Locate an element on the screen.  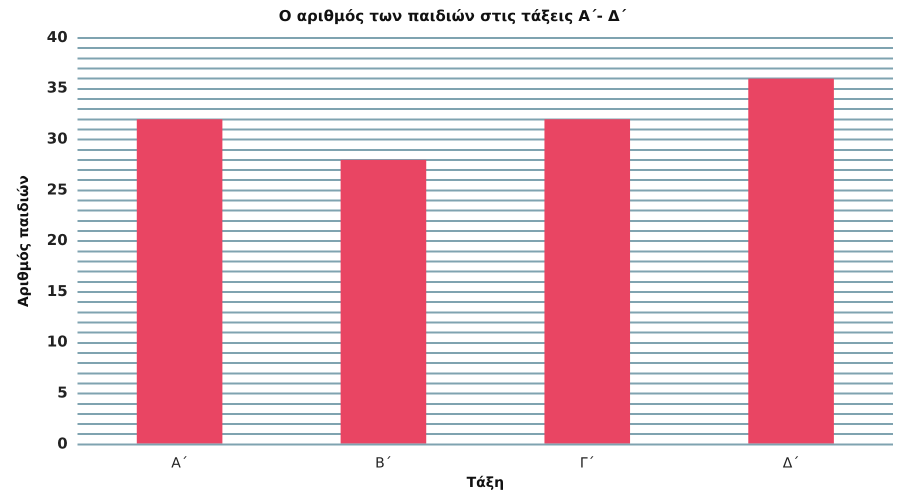
x-tick-label: Δ΄ is located at coordinates (791, 463).